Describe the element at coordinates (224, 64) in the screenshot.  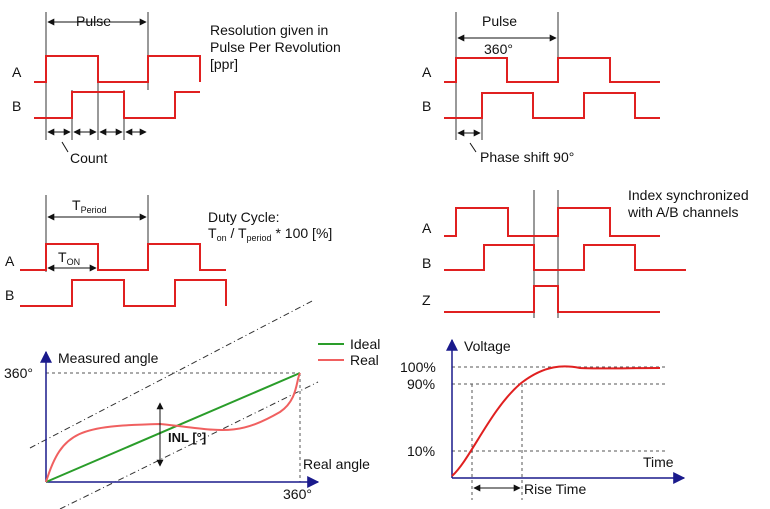
I see `resolution-text-3: [ppr]` at that location.